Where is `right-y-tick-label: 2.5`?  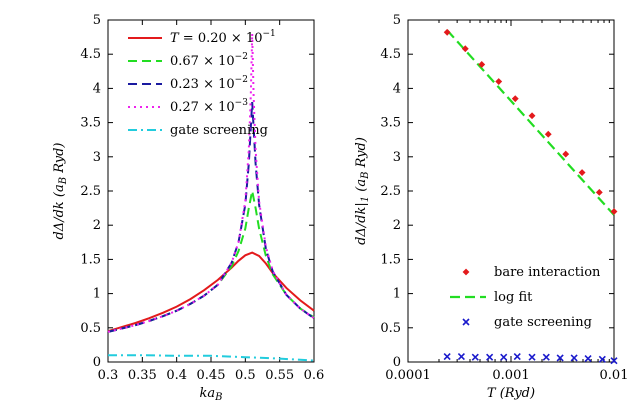 right-y-tick-label: 2.5 is located at coordinates (390, 191).